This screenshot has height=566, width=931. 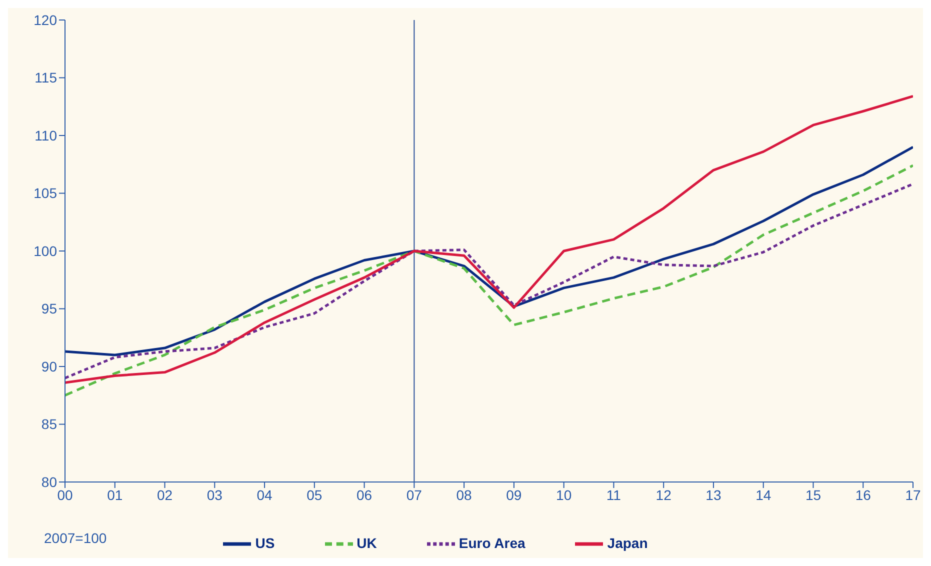 What do you see at coordinates (863, 494) in the screenshot?
I see `x-tick-label: 16` at bounding box center [863, 494].